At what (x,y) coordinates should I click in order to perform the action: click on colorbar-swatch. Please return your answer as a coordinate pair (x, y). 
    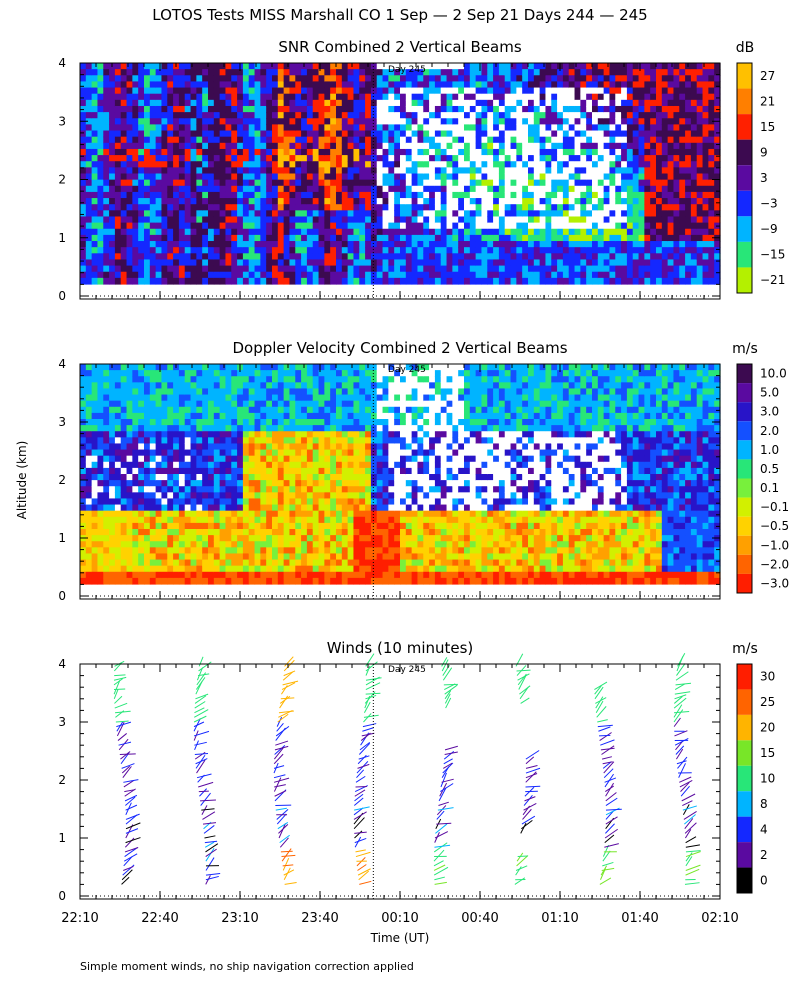
    Looking at the image, I should click on (744, 203).